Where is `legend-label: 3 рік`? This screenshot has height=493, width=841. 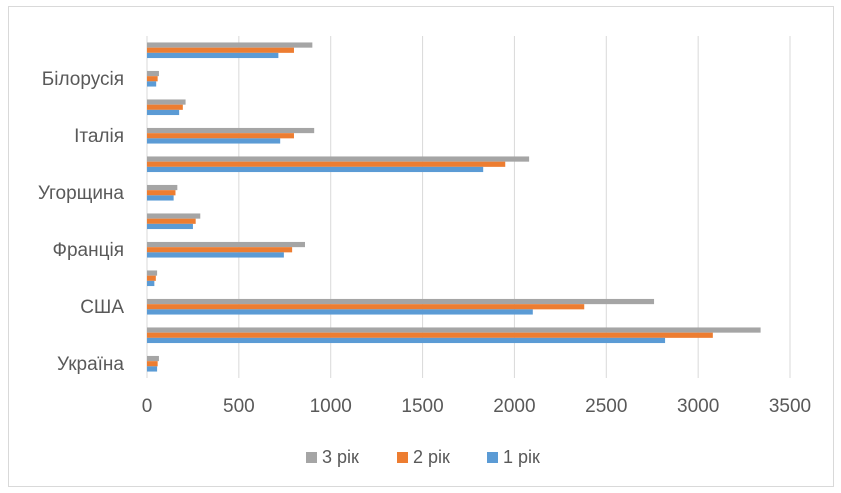
legend-label: 3 рік is located at coordinates (340, 457).